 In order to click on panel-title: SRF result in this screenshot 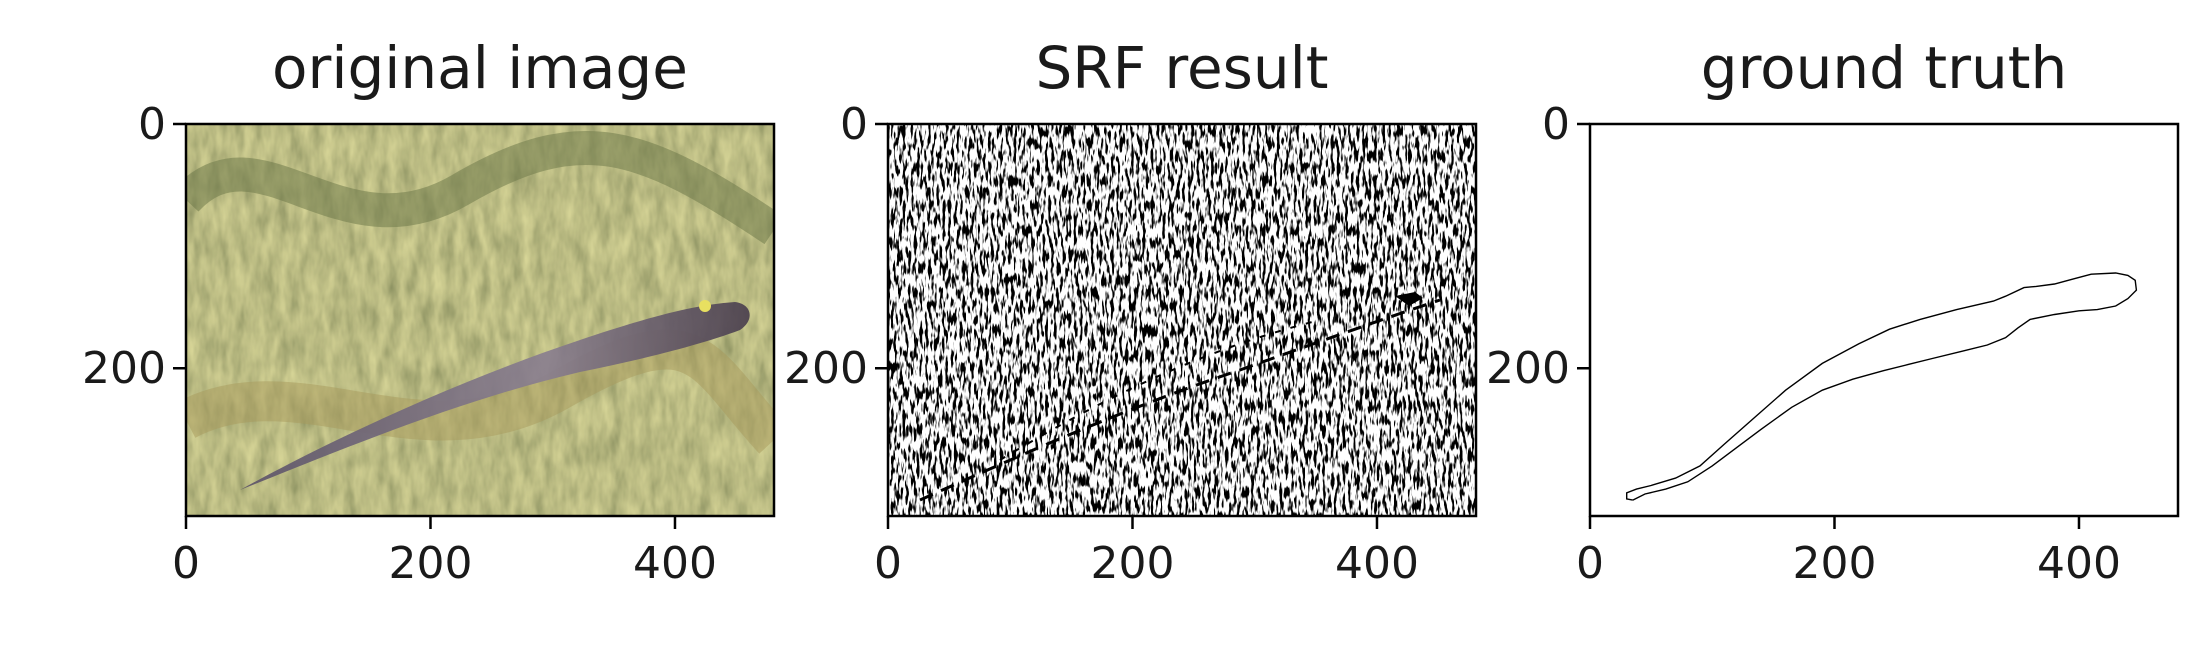, I will do `click(1181, 68)`.